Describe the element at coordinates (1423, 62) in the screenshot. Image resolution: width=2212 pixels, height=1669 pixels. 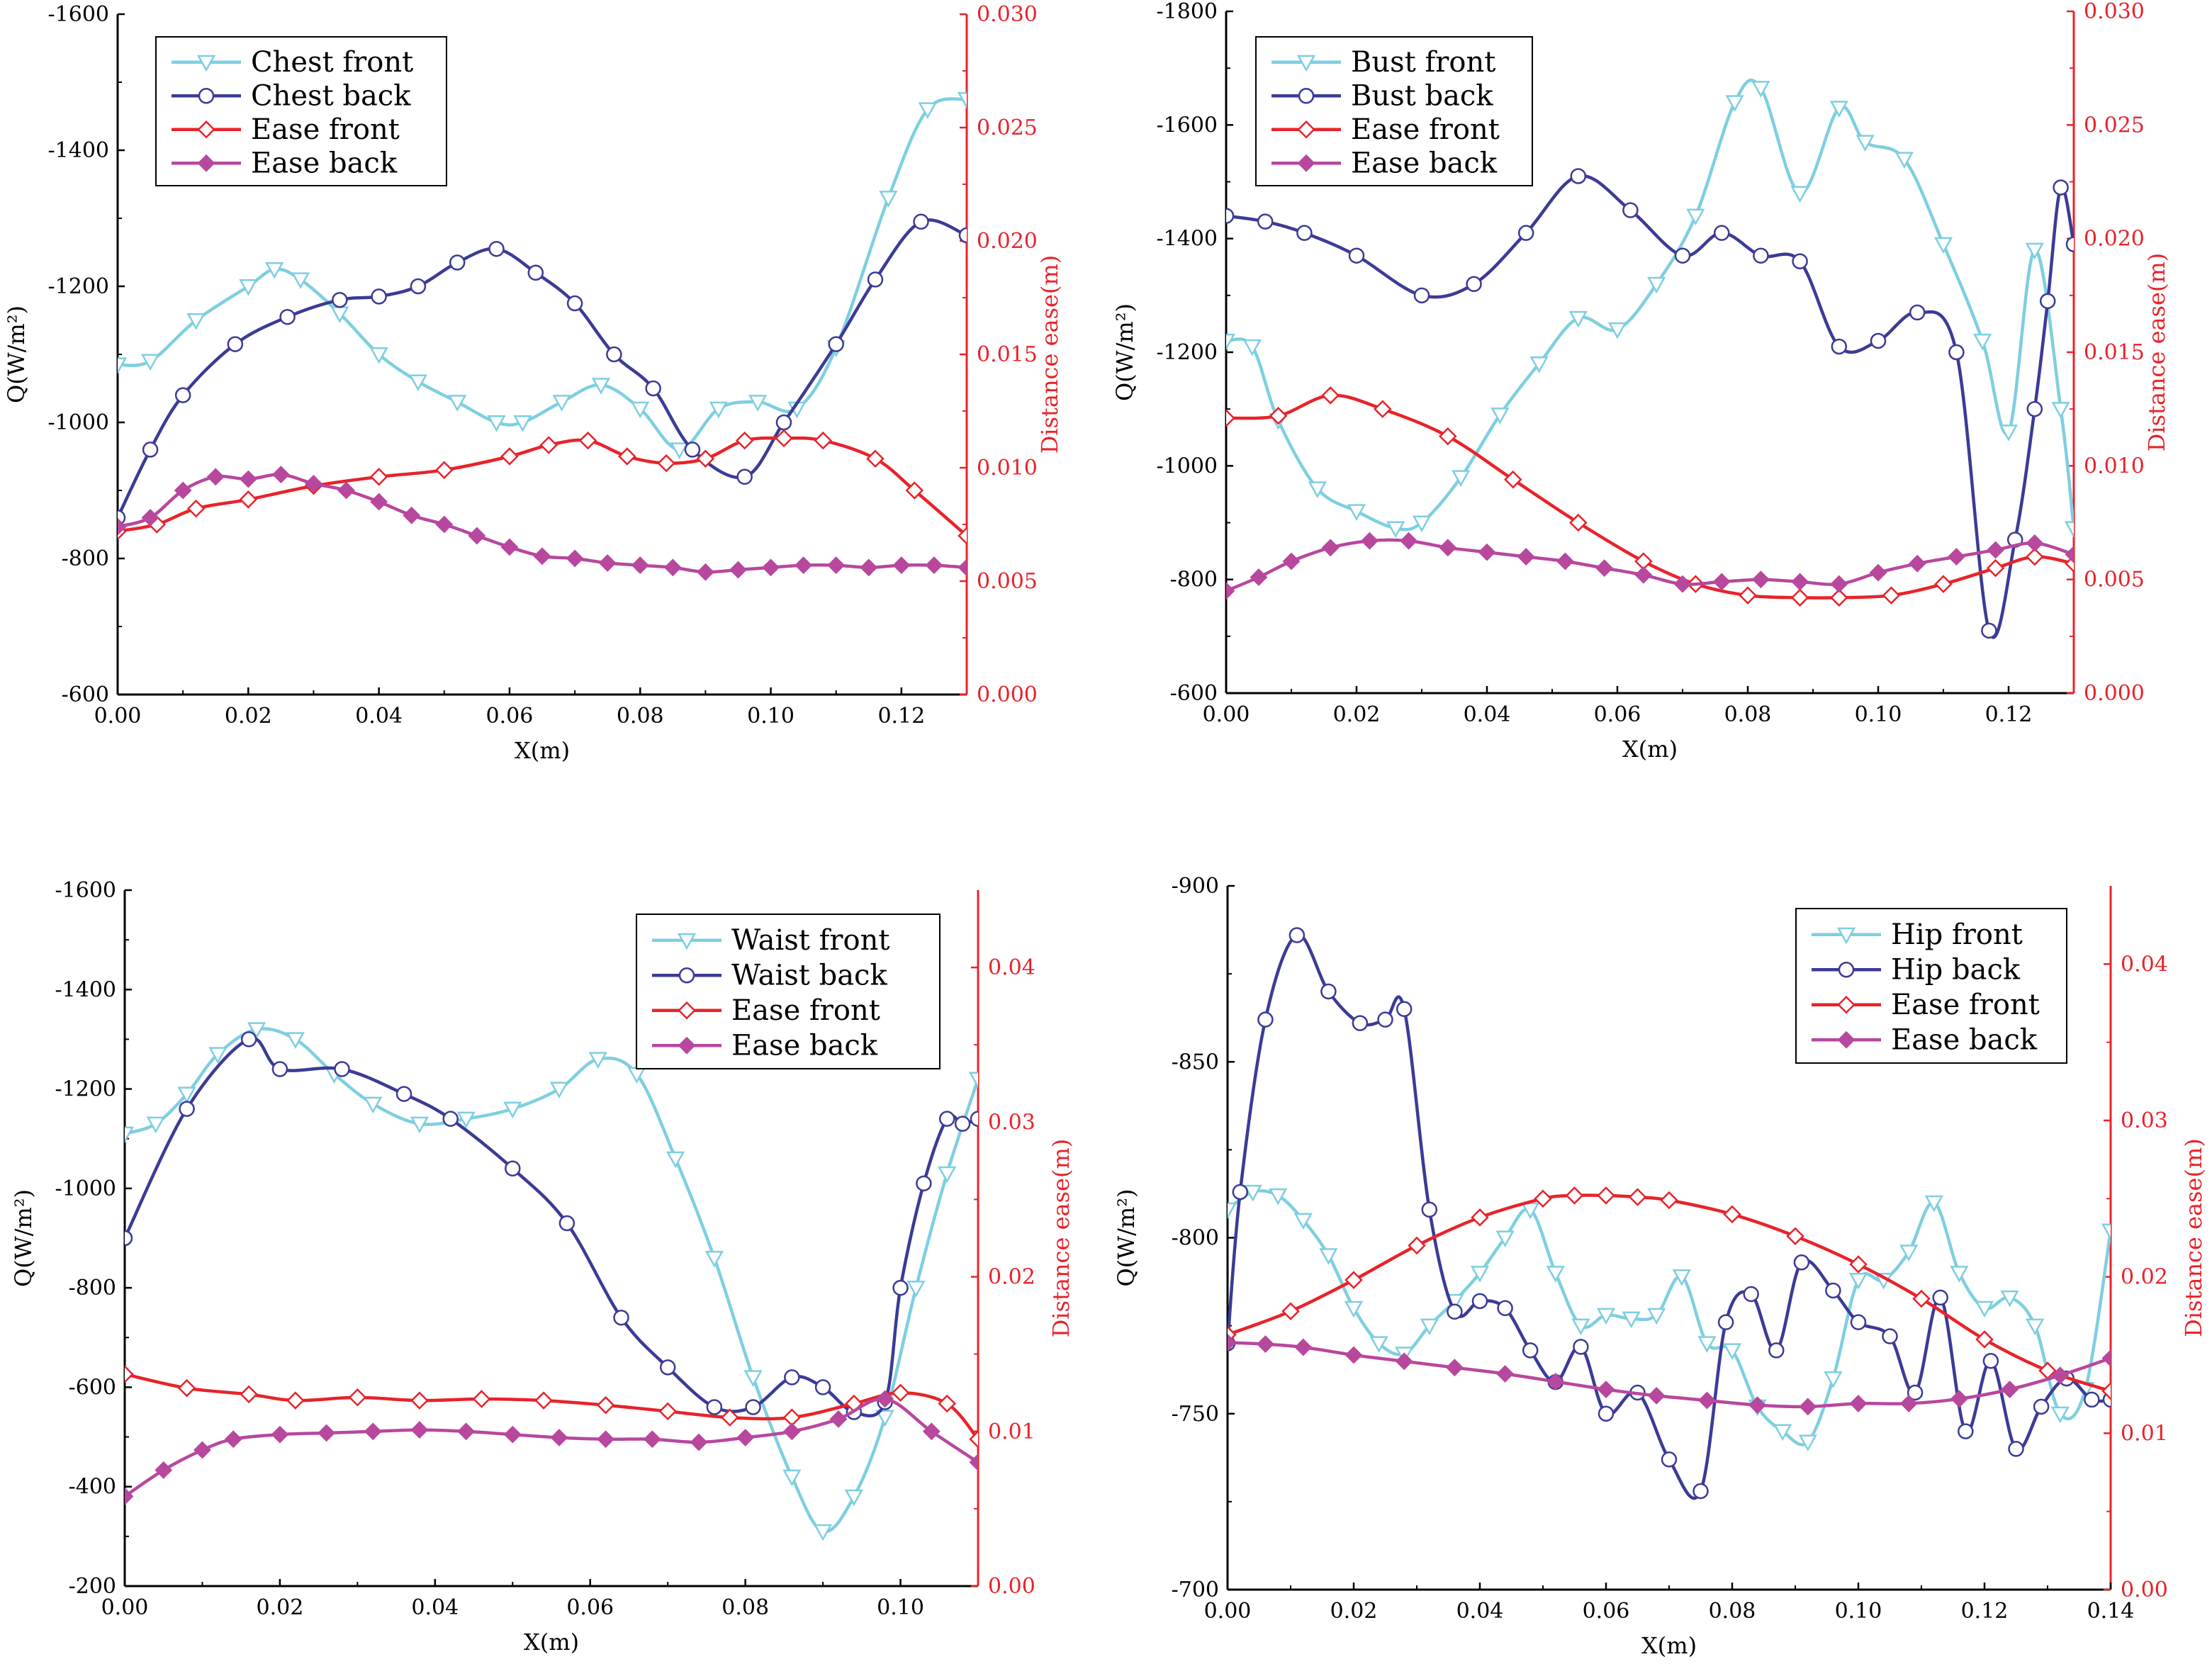
I see `legend-item-label: Bust front` at that location.